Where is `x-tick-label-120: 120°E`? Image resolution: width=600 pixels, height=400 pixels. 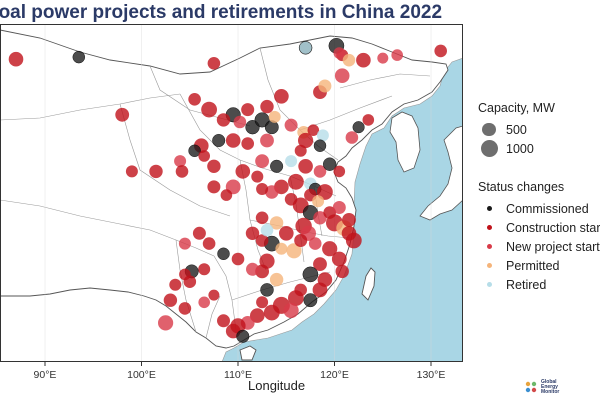 x-tick-label-120: 120°E is located at coordinates (334, 375).